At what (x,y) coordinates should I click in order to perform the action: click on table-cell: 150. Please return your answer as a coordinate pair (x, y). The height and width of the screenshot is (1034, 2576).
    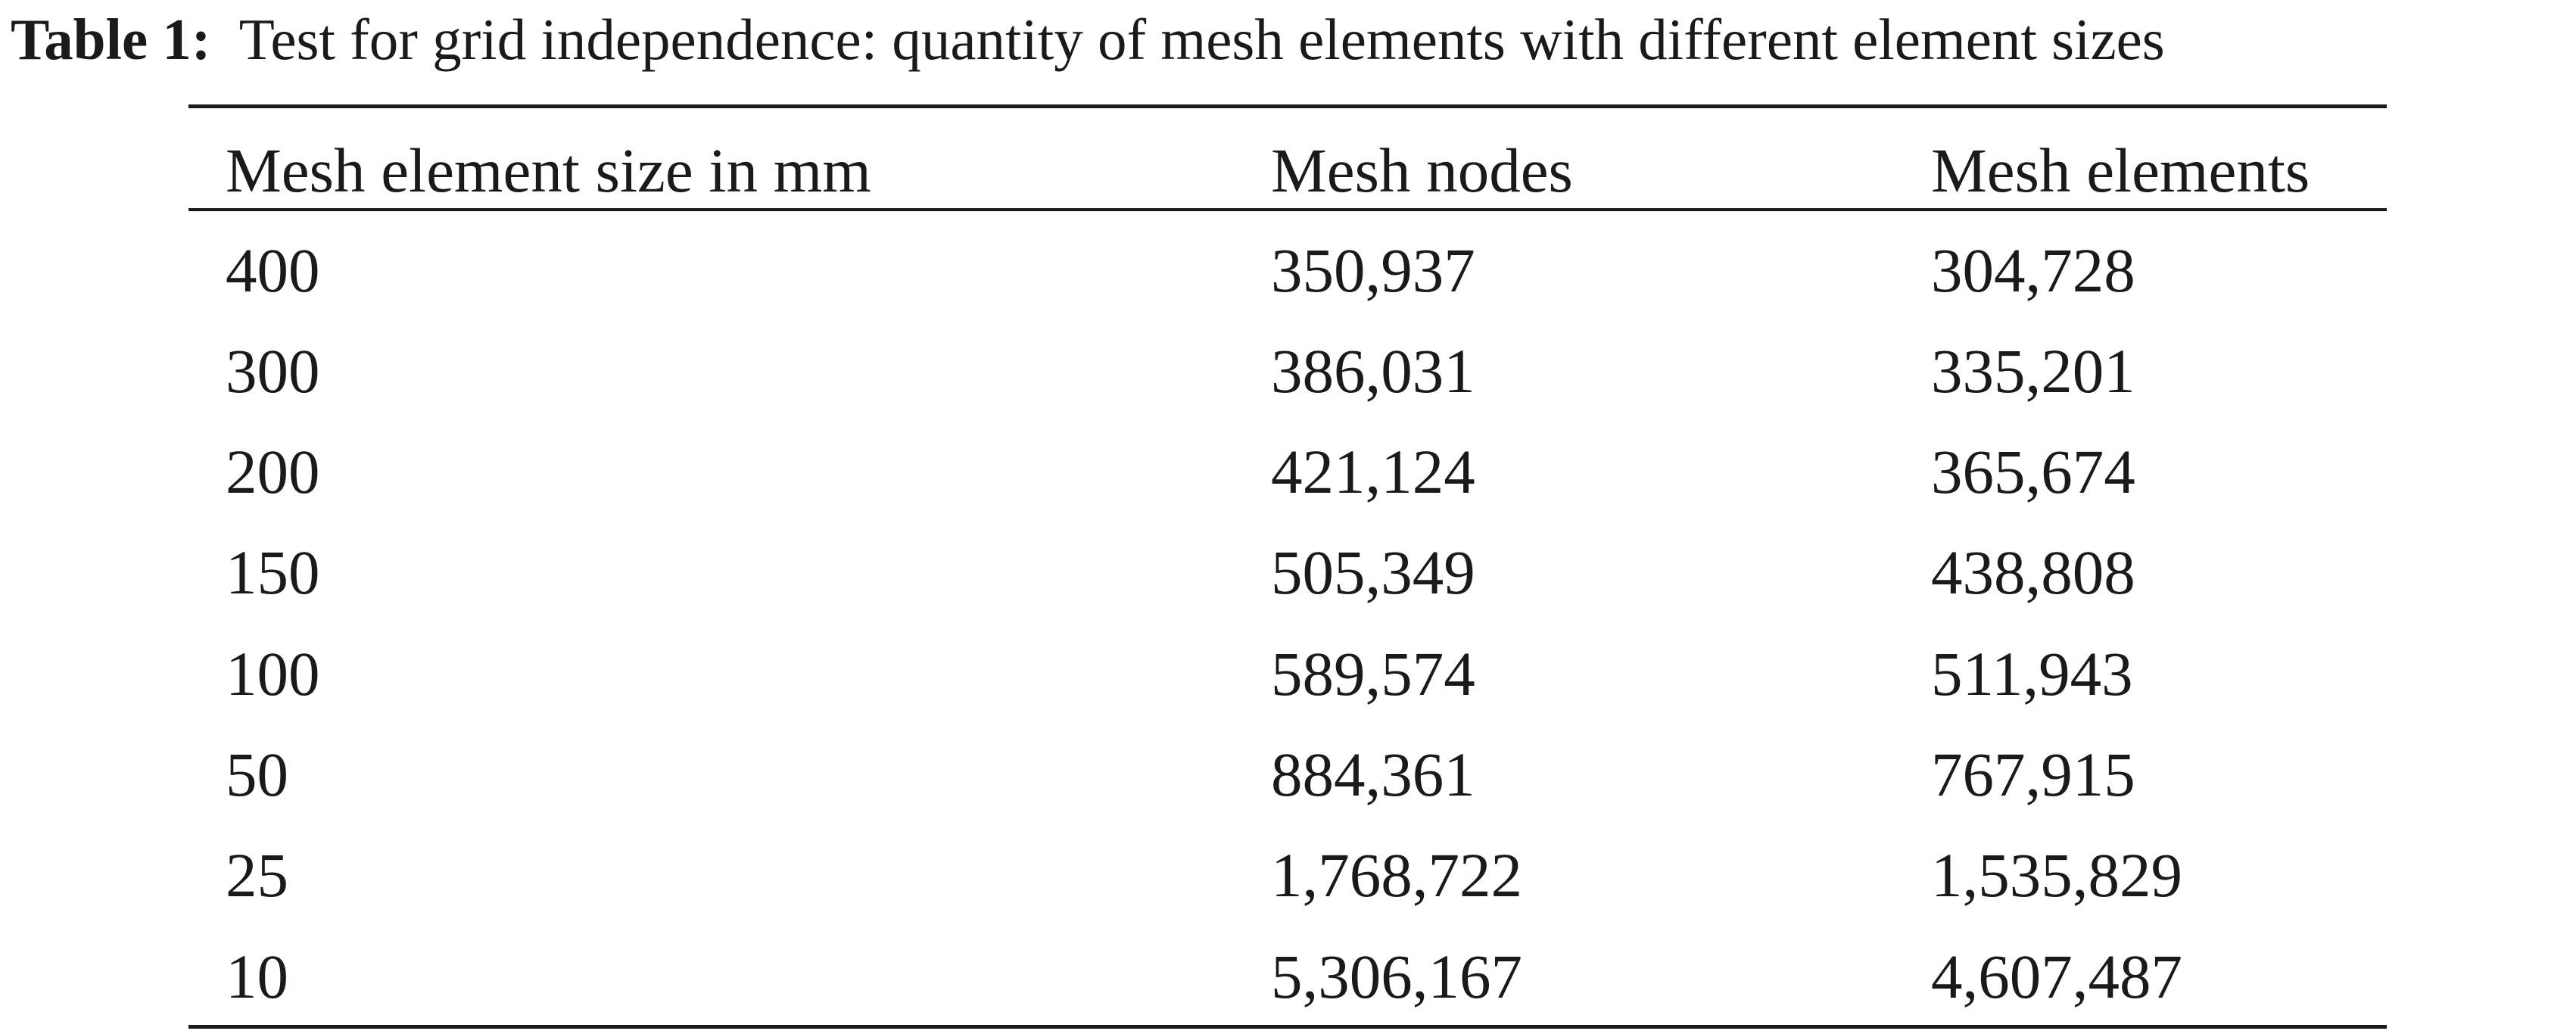
    Looking at the image, I should click on (273, 572).